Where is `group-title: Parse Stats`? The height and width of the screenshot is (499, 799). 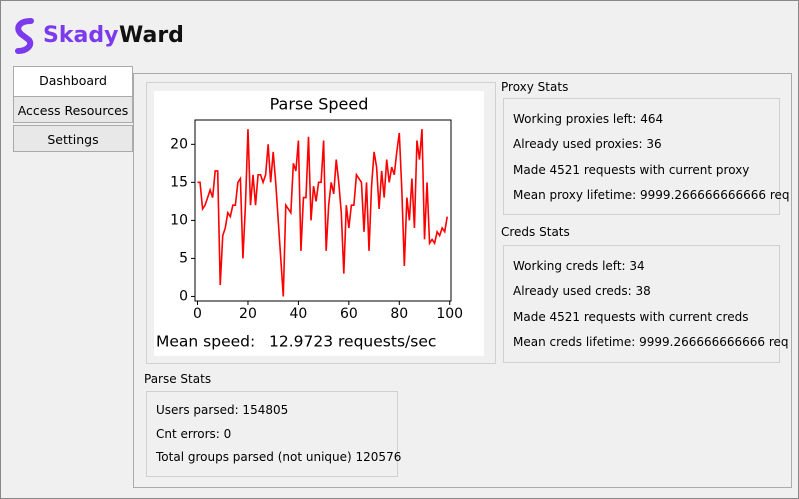 group-title: Parse Stats is located at coordinates (178, 379).